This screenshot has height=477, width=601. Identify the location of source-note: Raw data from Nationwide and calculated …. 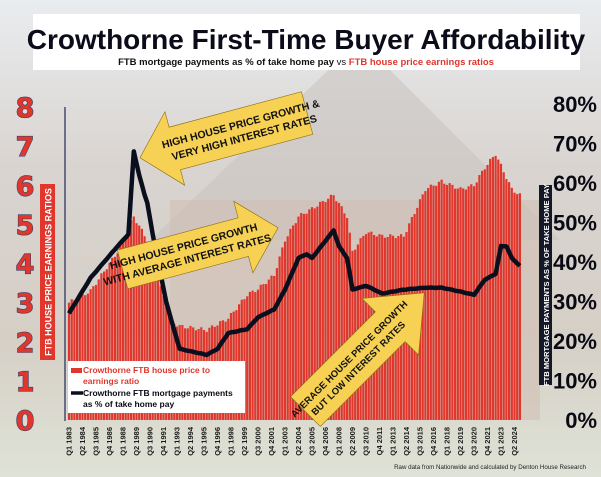
(490, 467).